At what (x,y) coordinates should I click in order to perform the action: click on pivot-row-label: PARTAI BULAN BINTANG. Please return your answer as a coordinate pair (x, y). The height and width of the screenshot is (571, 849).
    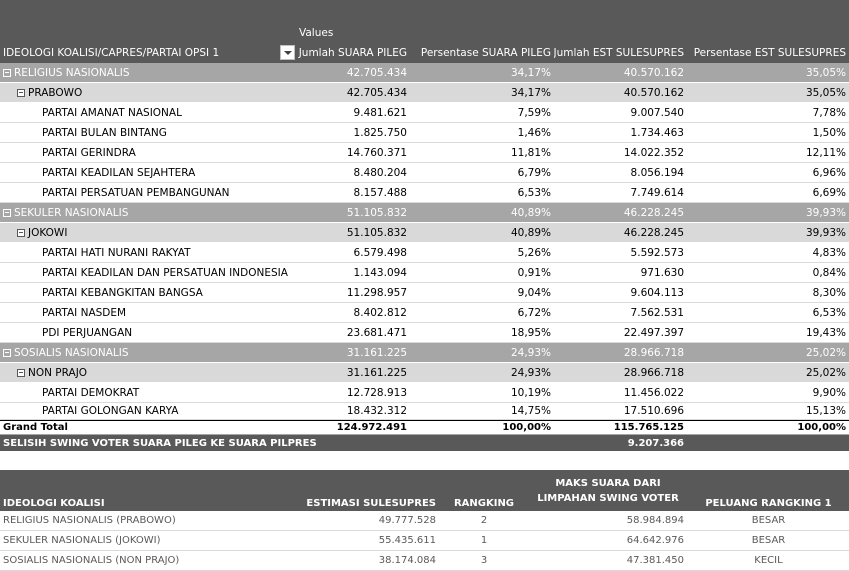
    Looking at the image, I should click on (104, 132).